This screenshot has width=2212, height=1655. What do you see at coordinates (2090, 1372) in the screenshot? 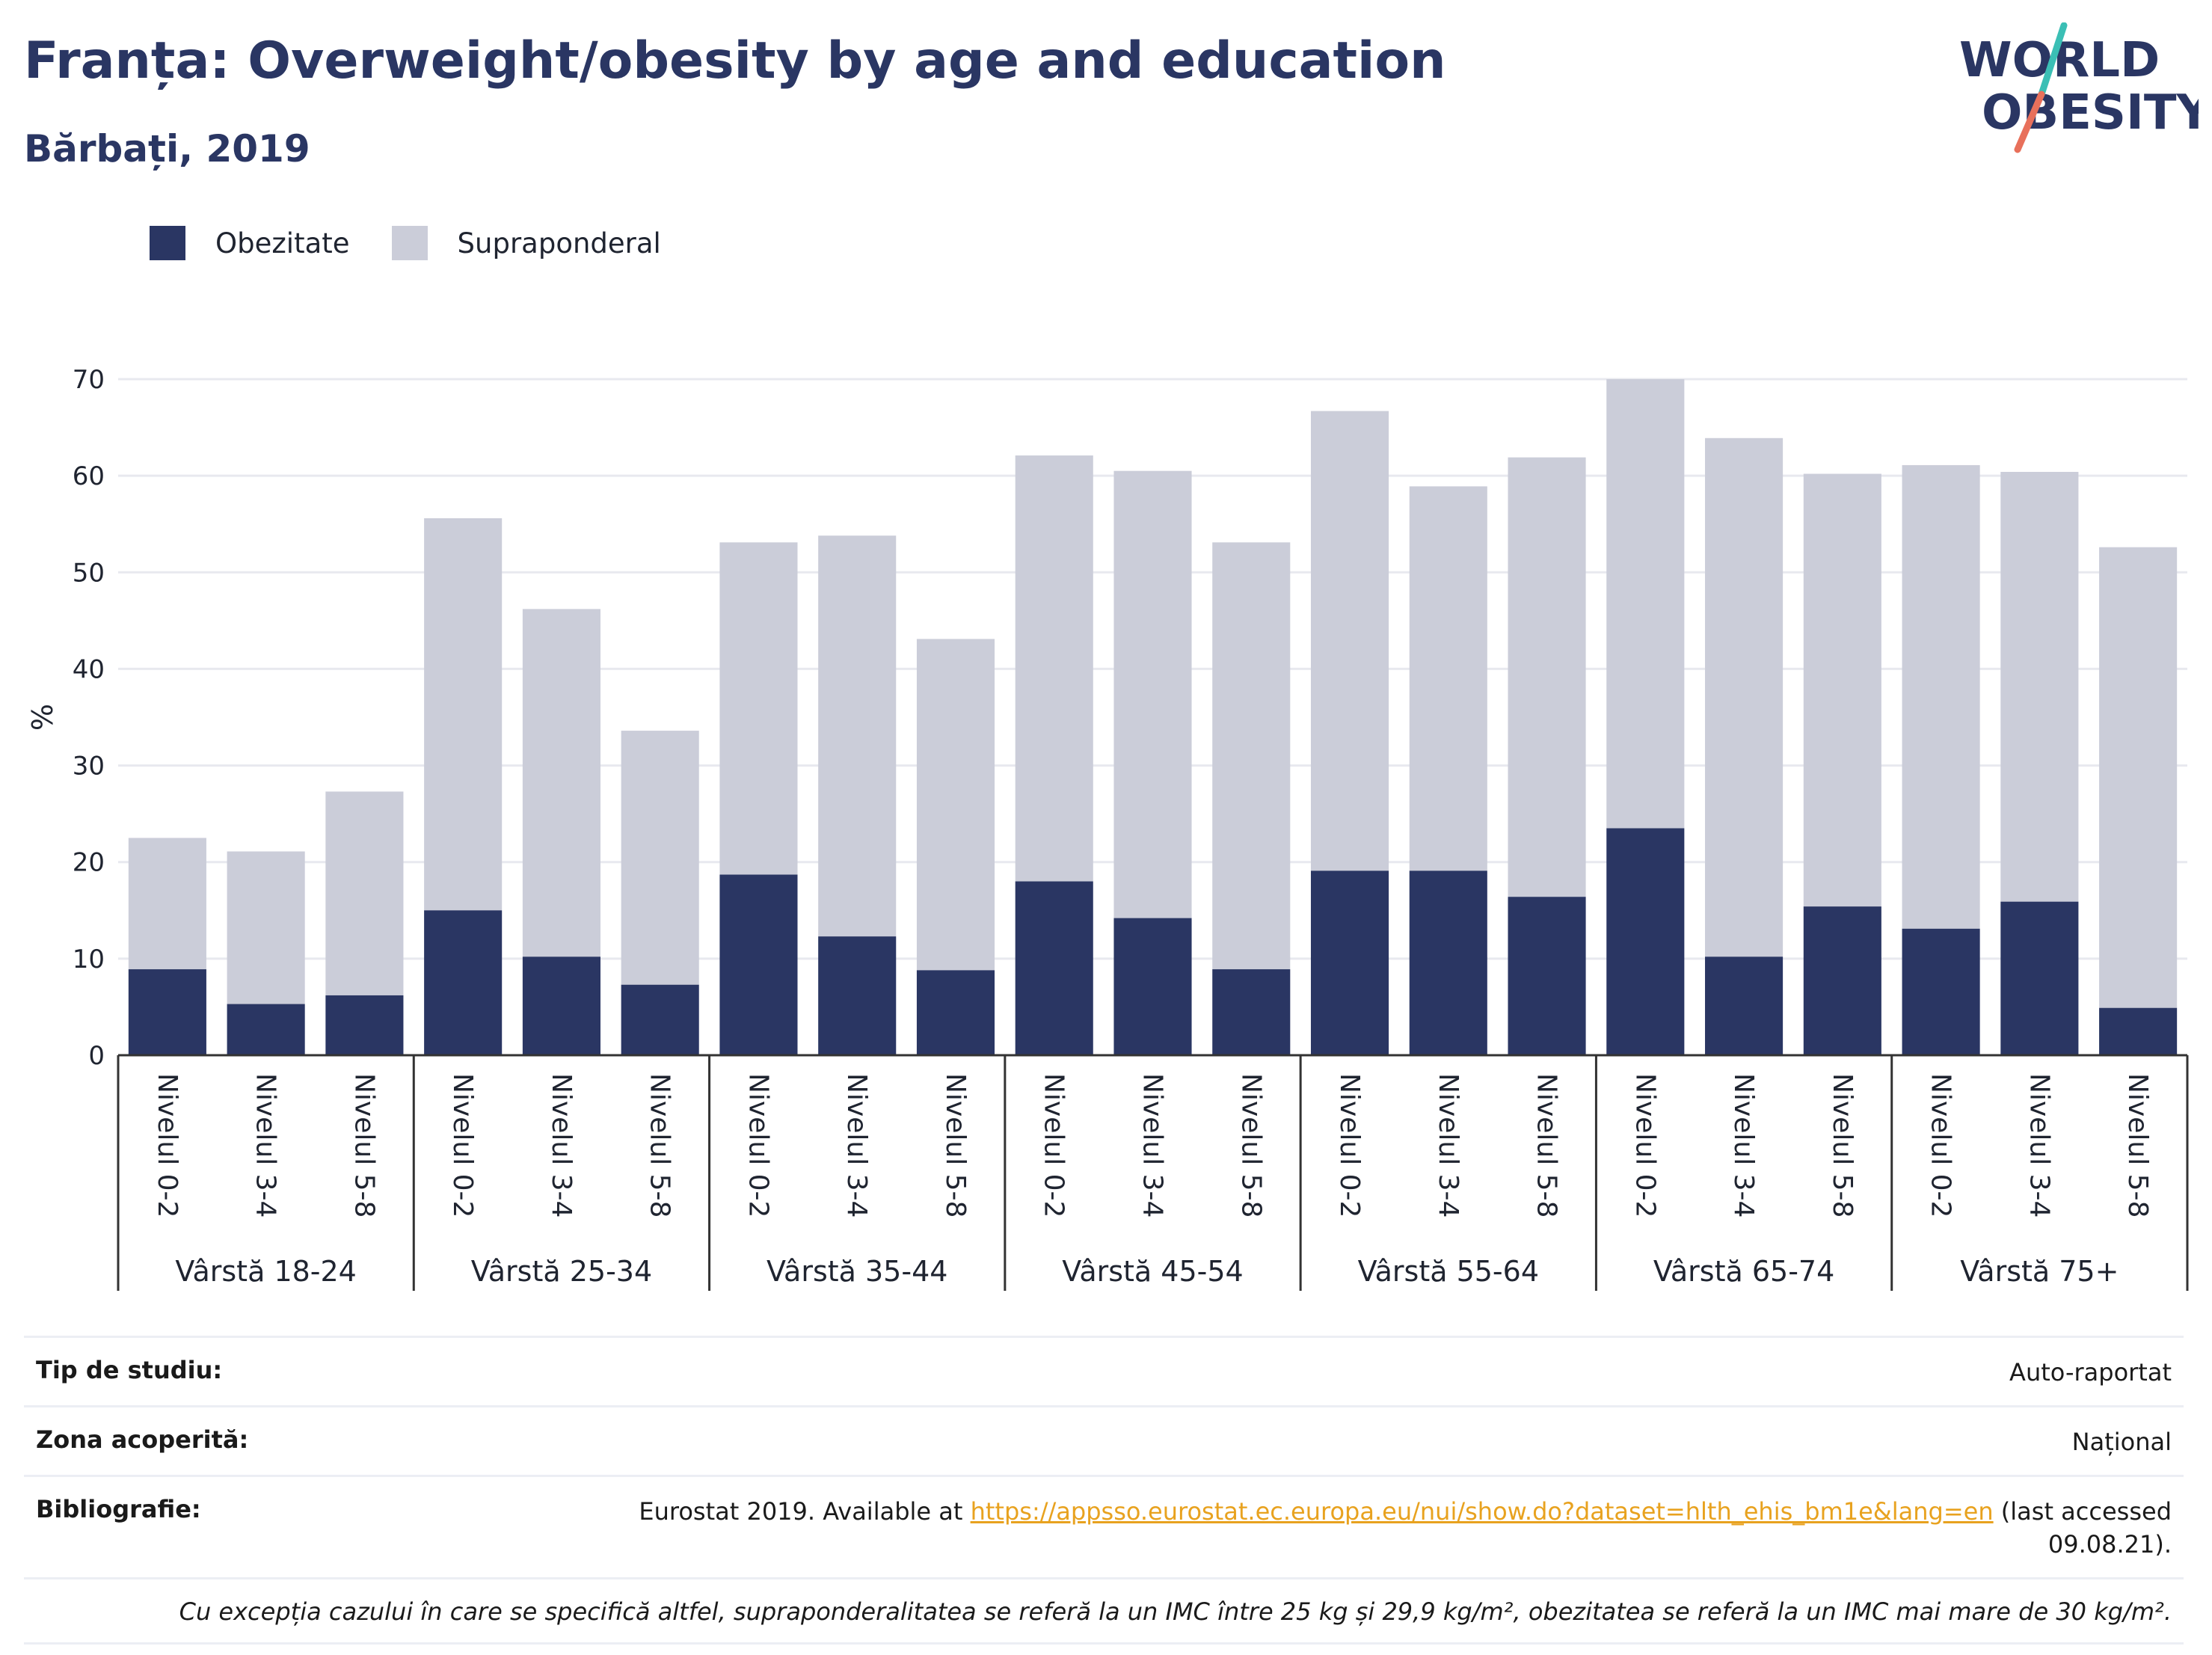
I see `study-type-value: Auto-raportat` at bounding box center [2090, 1372].